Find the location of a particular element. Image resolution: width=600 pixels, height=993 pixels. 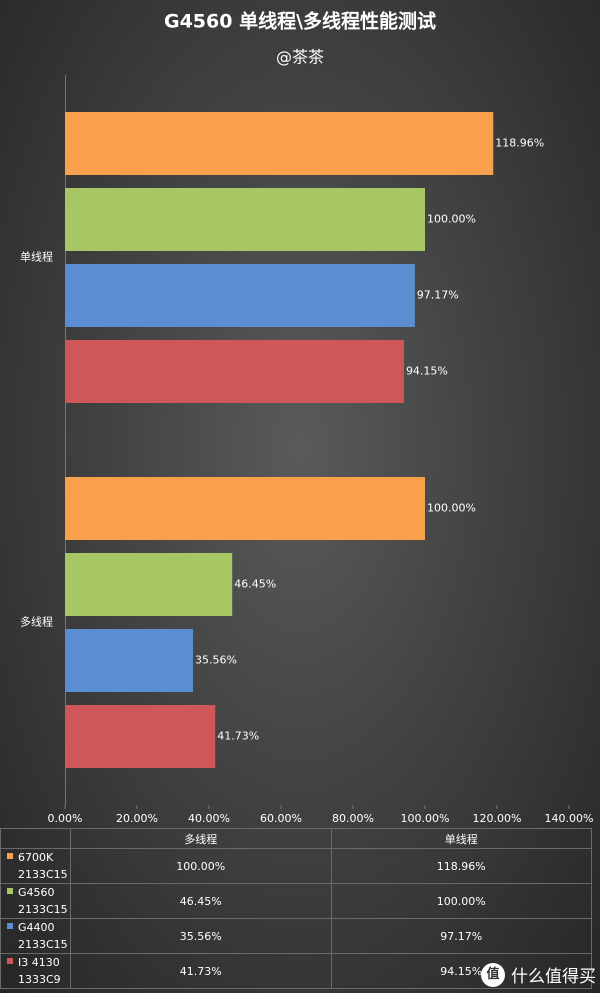

table-value: 94.15% is located at coordinates (461, 971).